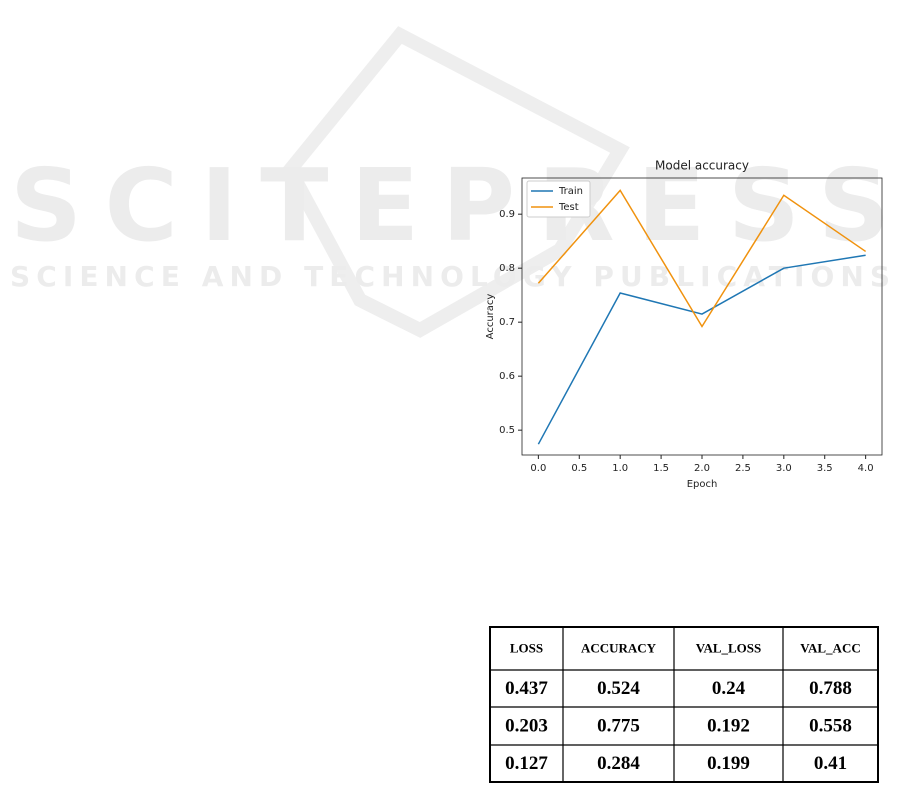  Describe the element at coordinates (830, 688) in the screenshot. I see `table-cell: 0.788` at that location.